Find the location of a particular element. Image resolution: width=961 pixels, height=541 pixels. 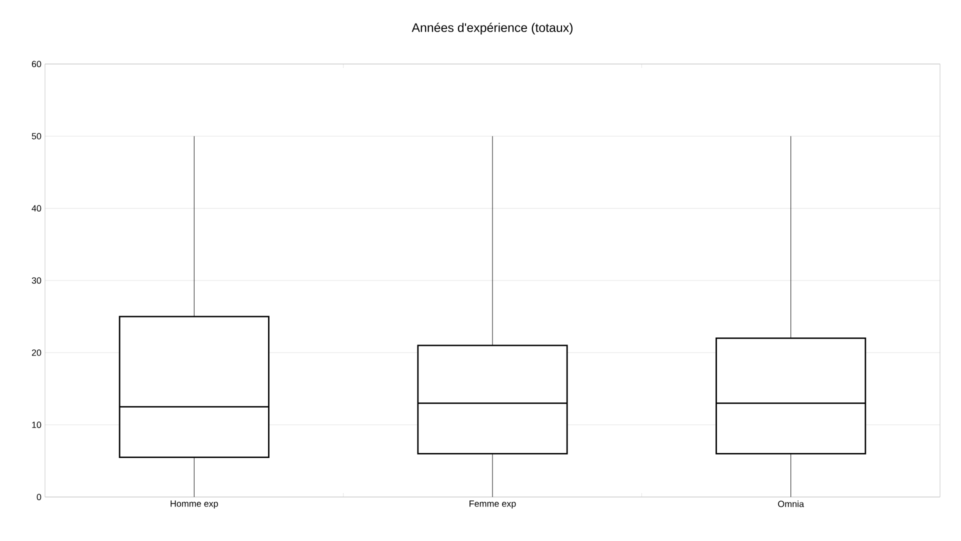

y-tick-label: 50 is located at coordinates (37, 136).